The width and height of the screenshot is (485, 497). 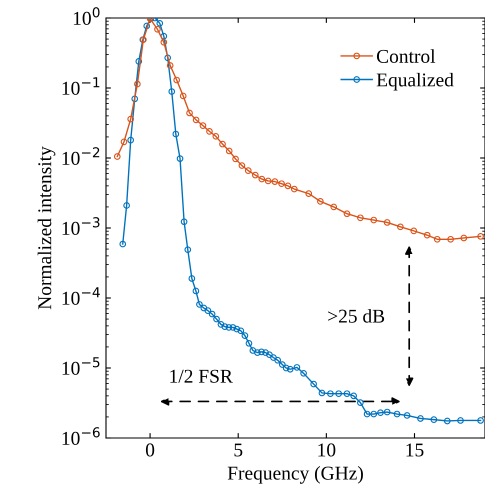 I want to click on y-tick-label: 10$^{−3}$, so click(x=81, y=226).